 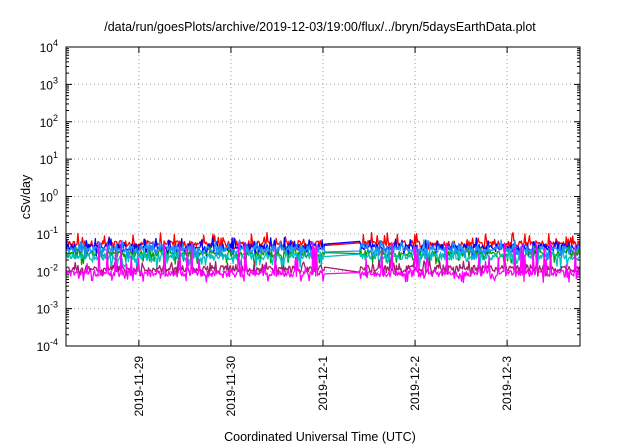 I want to click on y-tick-label: 10⁻³, so click(x=47, y=308).